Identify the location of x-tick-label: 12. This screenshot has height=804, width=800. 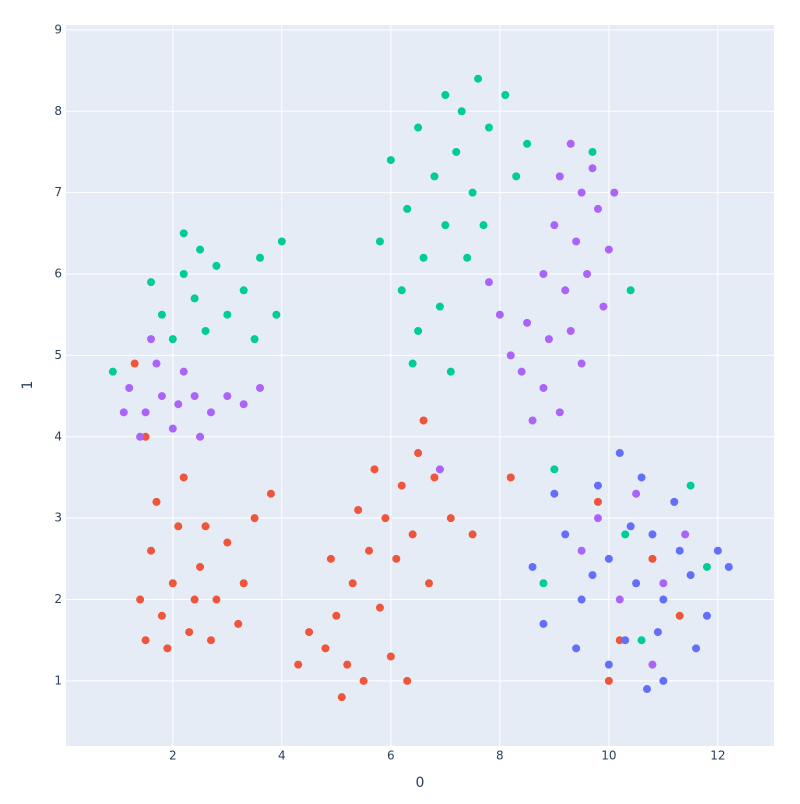
(717, 756).